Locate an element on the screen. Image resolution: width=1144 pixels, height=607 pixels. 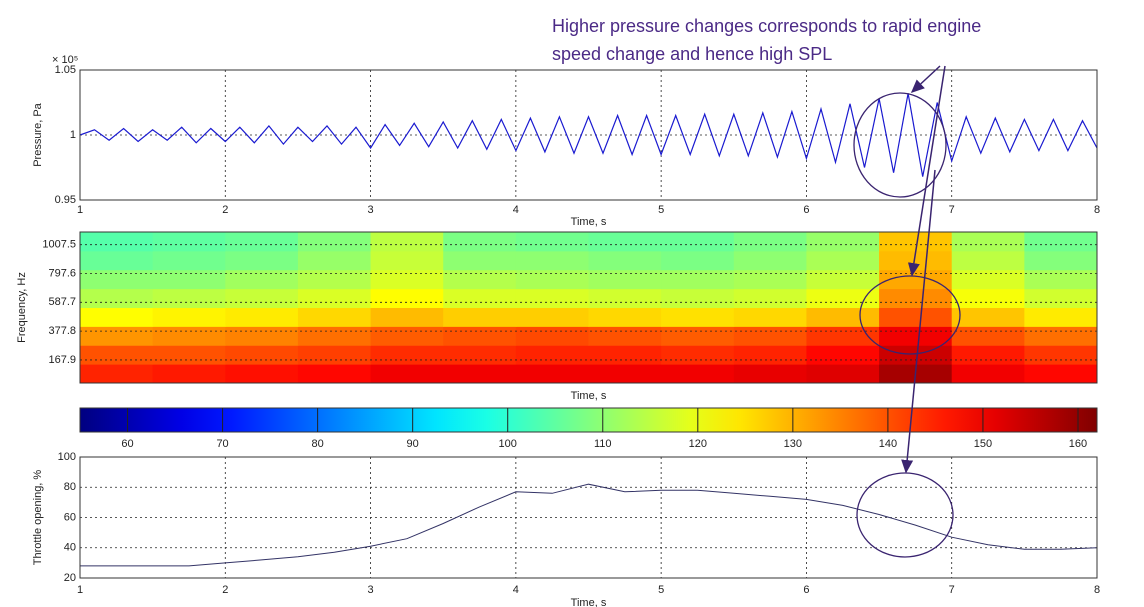
y-tick-label: 1 is located at coordinates (73, 135).